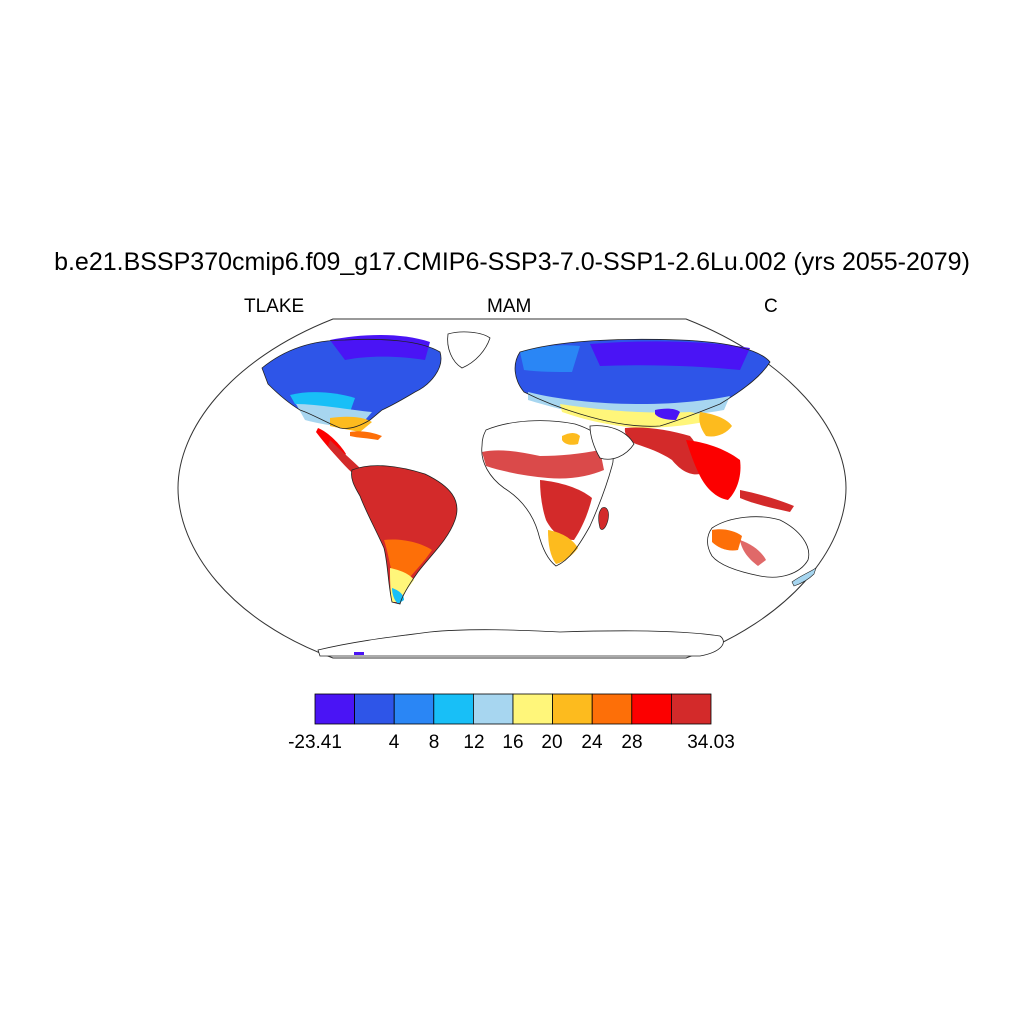 The height and width of the screenshot is (1024, 1024). What do you see at coordinates (758, 547) in the screenshot?
I see `australia` at bounding box center [758, 547].